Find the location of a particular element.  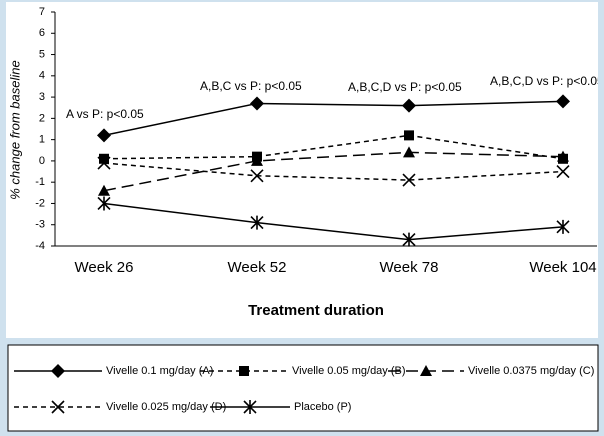

x-tick-label: Week 78 is located at coordinates (409, 267).